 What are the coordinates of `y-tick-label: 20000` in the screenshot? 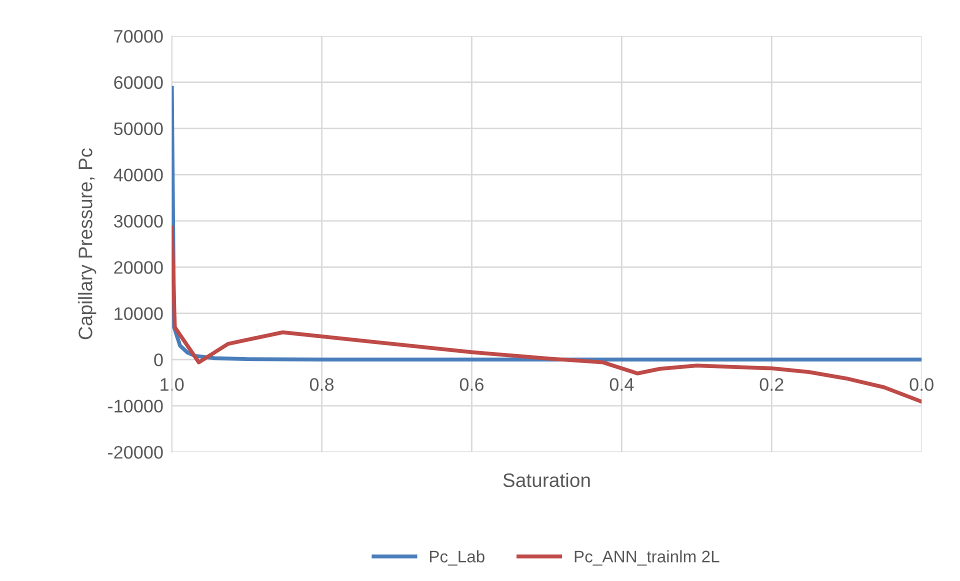 It's located at (138, 267).